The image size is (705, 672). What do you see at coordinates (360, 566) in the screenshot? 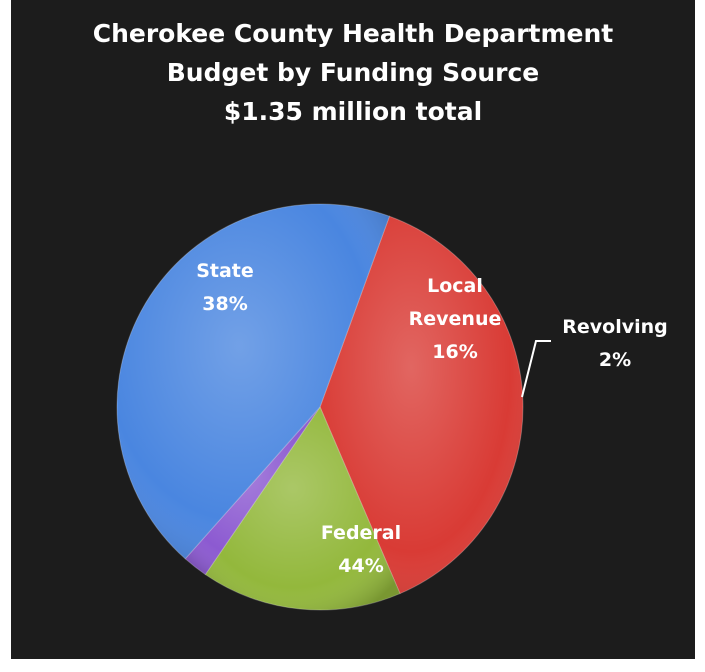
I see `slice-label-line: 44%` at bounding box center [360, 566].